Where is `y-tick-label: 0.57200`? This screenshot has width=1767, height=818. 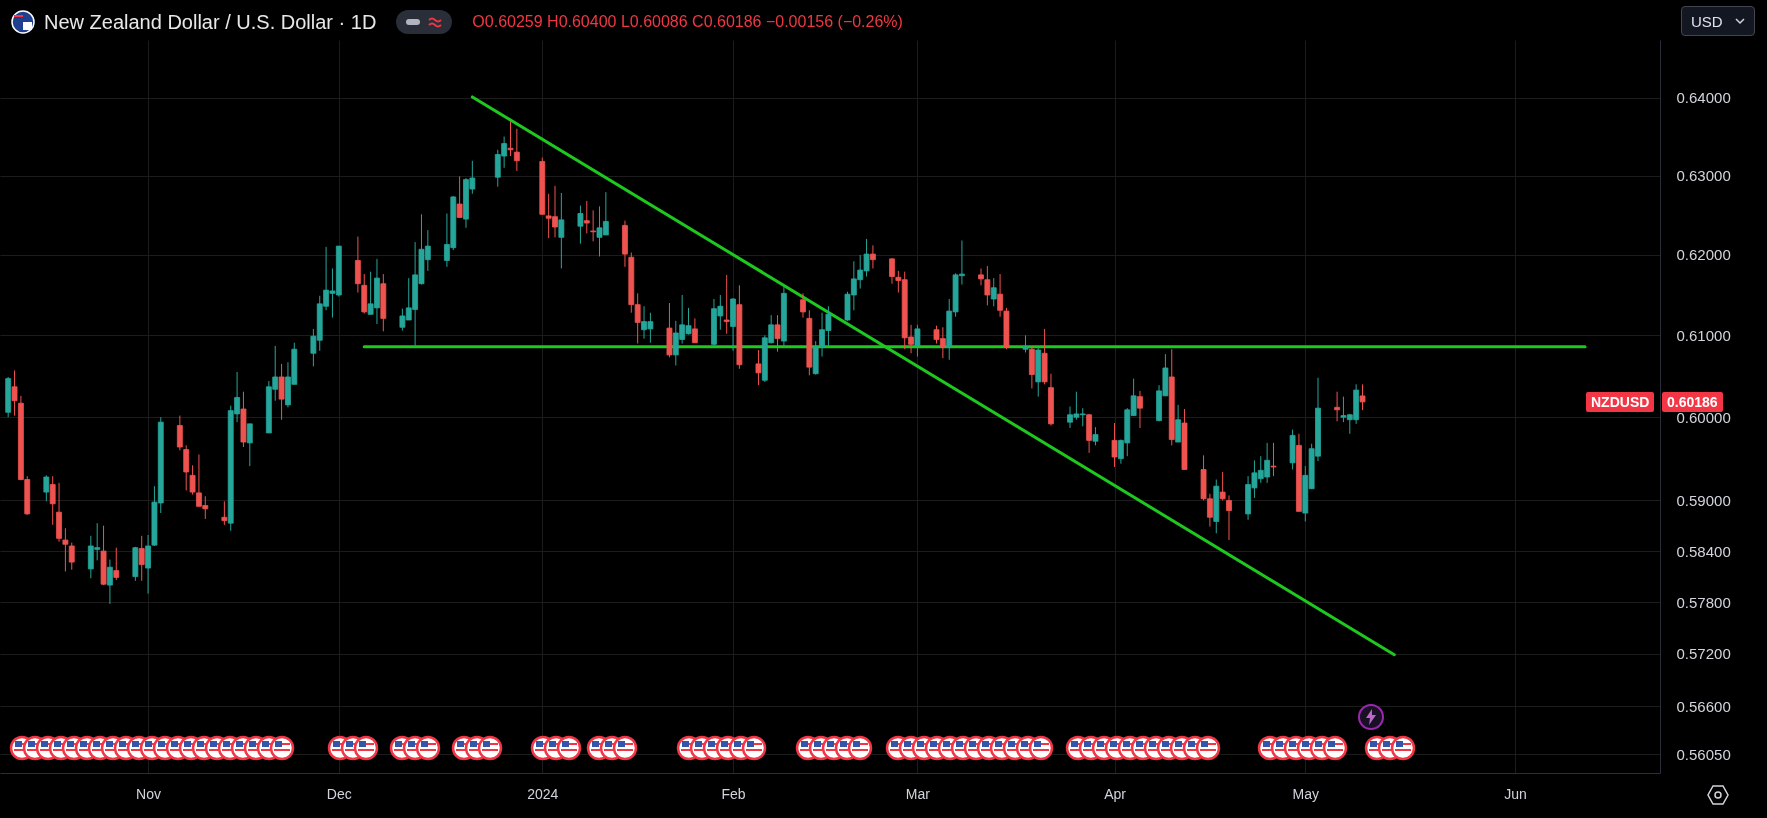
y-tick-label: 0.57200 is located at coordinates (1703, 654).